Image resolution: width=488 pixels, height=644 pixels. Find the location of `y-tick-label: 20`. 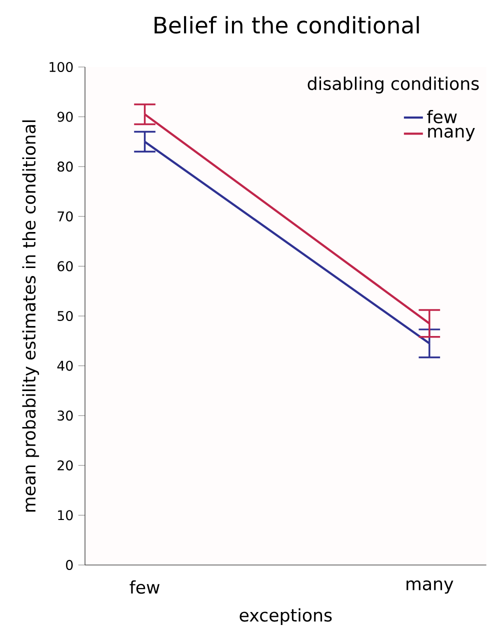

y-tick-label: 20 is located at coordinates (65, 465).